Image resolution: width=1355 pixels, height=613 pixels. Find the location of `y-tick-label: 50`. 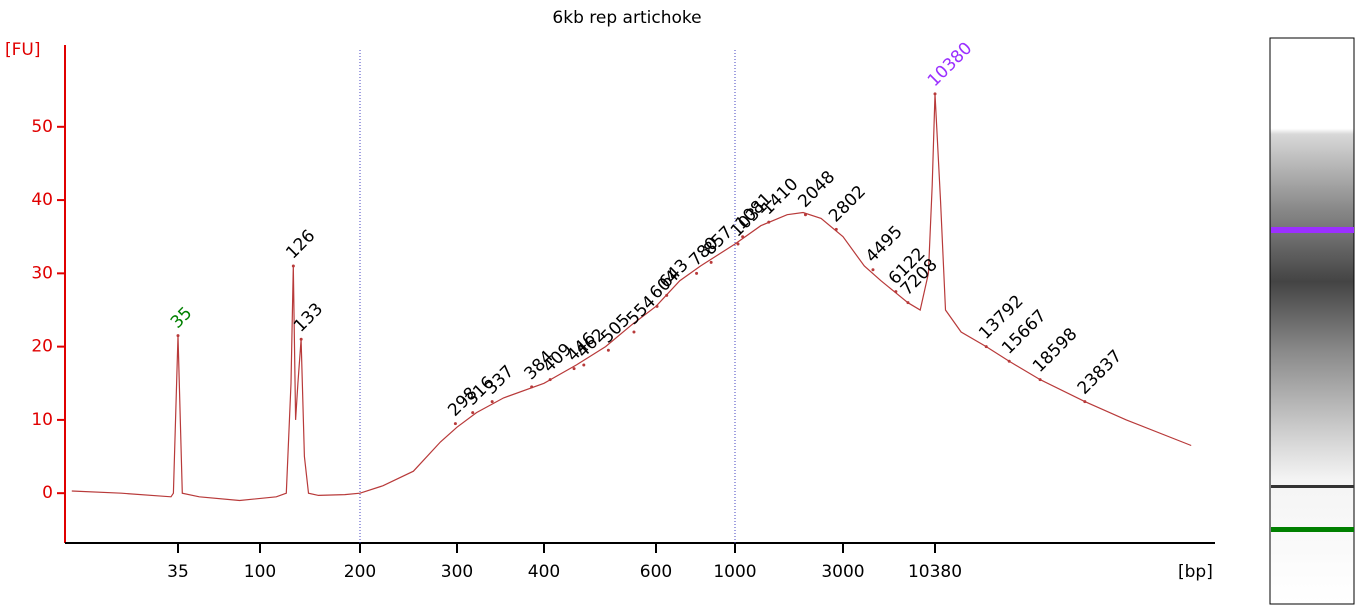

y-tick-label: 50 is located at coordinates (42, 127).